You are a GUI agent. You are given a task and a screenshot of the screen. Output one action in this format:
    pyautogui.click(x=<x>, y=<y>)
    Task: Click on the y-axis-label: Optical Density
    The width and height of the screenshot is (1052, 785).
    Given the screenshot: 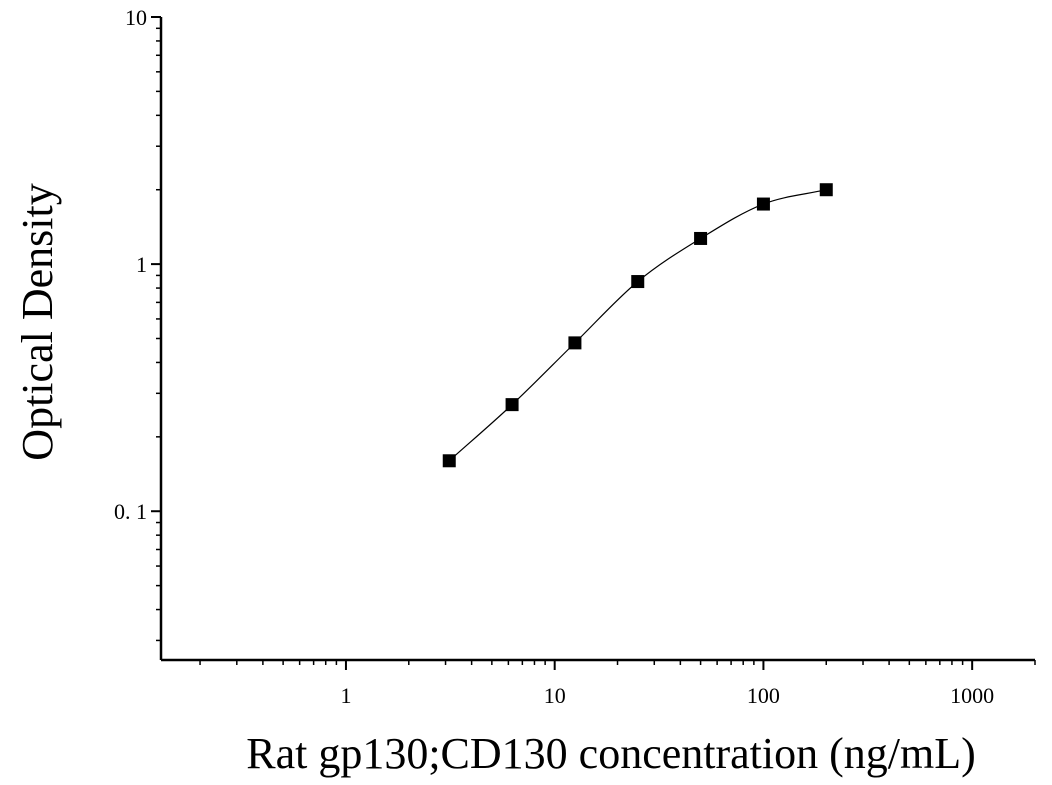 What is the action you would take?
    pyautogui.click(x=37, y=321)
    